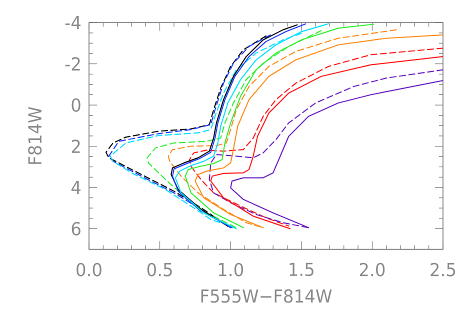 The height and width of the screenshot is (332, 465). What do you see at coordinates (76, 105) in the screenshot?
I see `y-tick-label: 0` at bounding box center [76, 105].